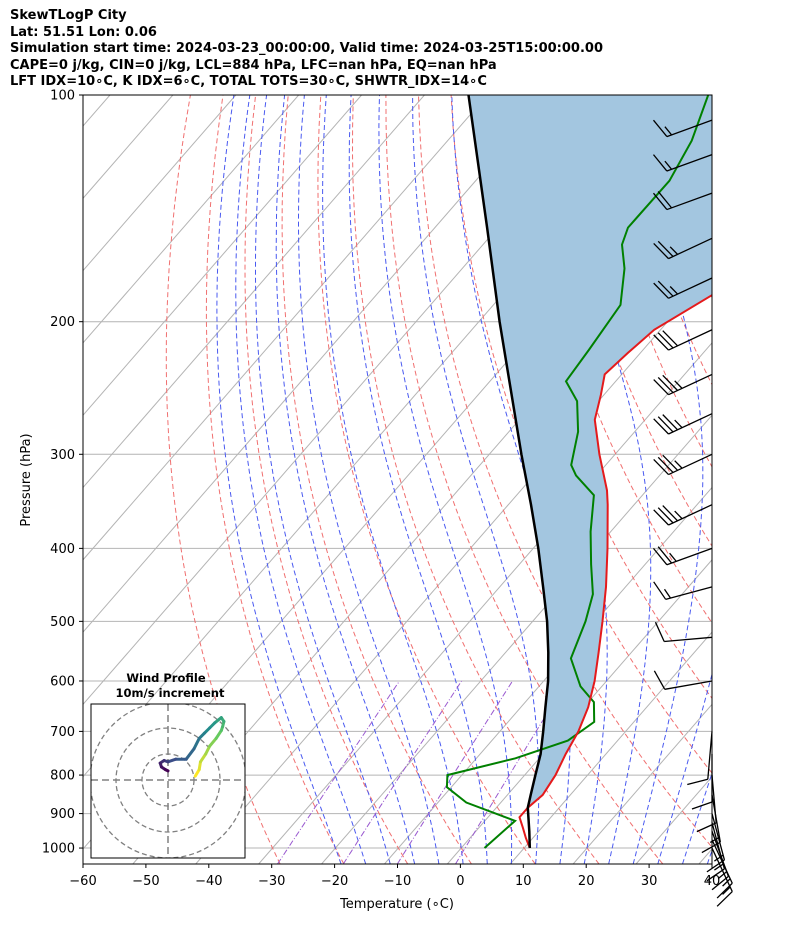 The height and width of the screenshot is (937, 794). I want to click on x-tick-label: −10, so click(397, 881).